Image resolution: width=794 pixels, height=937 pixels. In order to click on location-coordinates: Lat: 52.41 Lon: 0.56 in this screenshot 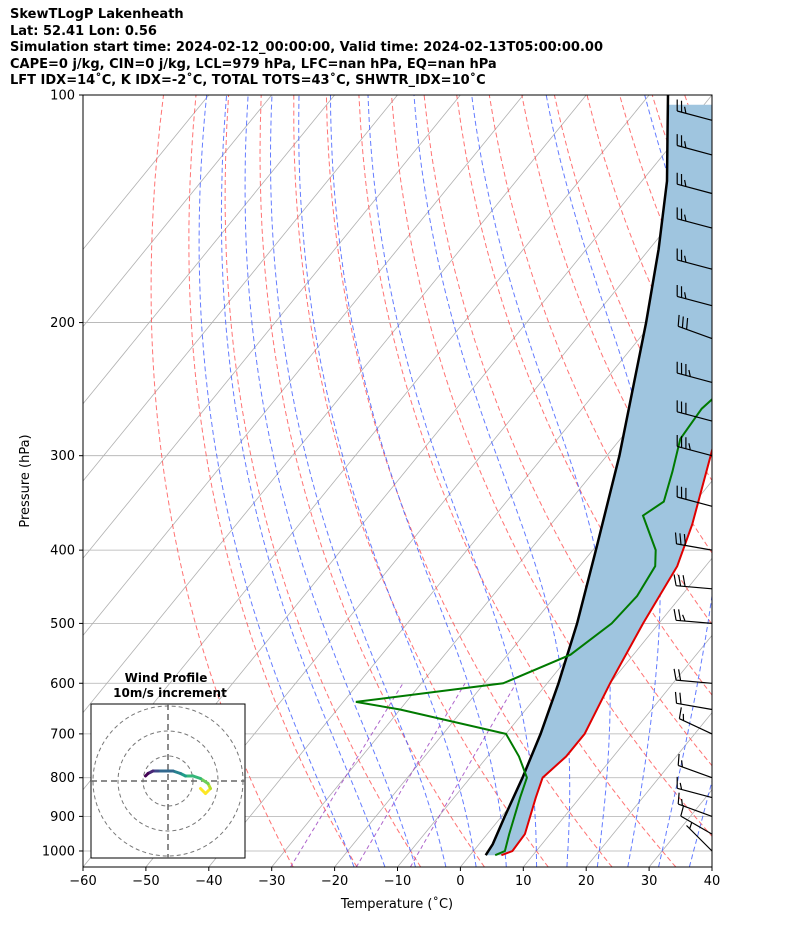, I will do `click(83, 31)`.